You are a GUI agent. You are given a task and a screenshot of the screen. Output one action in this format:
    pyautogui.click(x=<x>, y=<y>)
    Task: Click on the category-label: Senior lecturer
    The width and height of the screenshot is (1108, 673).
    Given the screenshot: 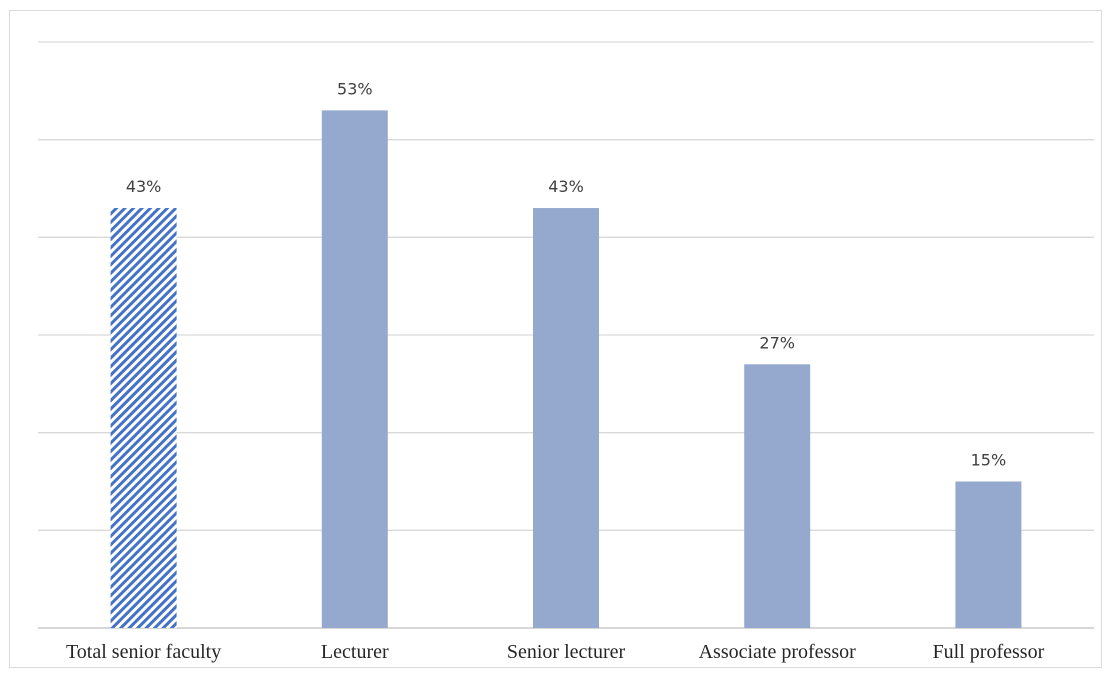 What is the action you would take?
    pyautogui.click(x=566, y=652)
    